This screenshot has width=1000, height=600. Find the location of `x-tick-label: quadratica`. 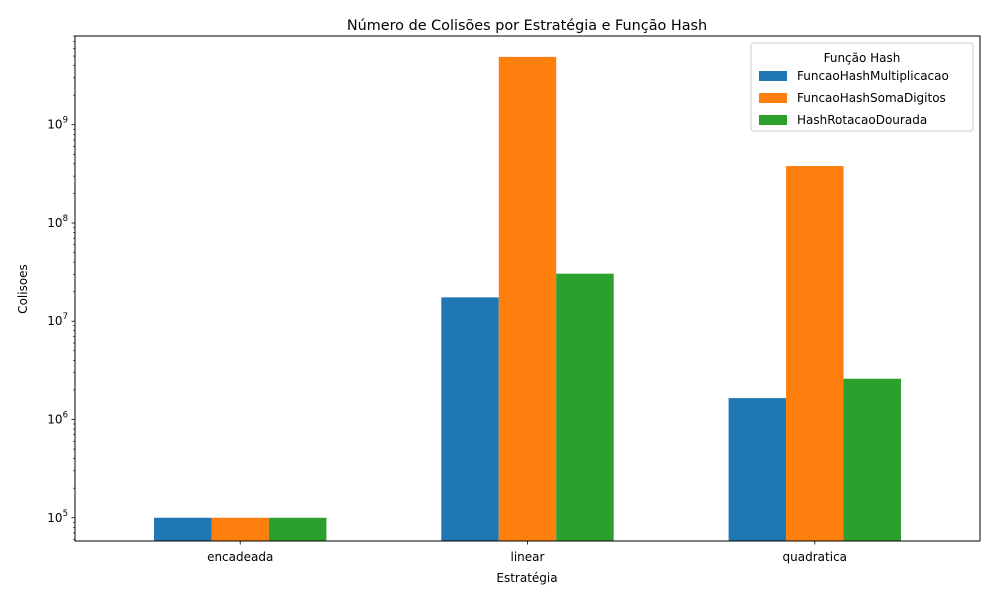

x-tick-label: quadratica is located at coordinates (815, 557).